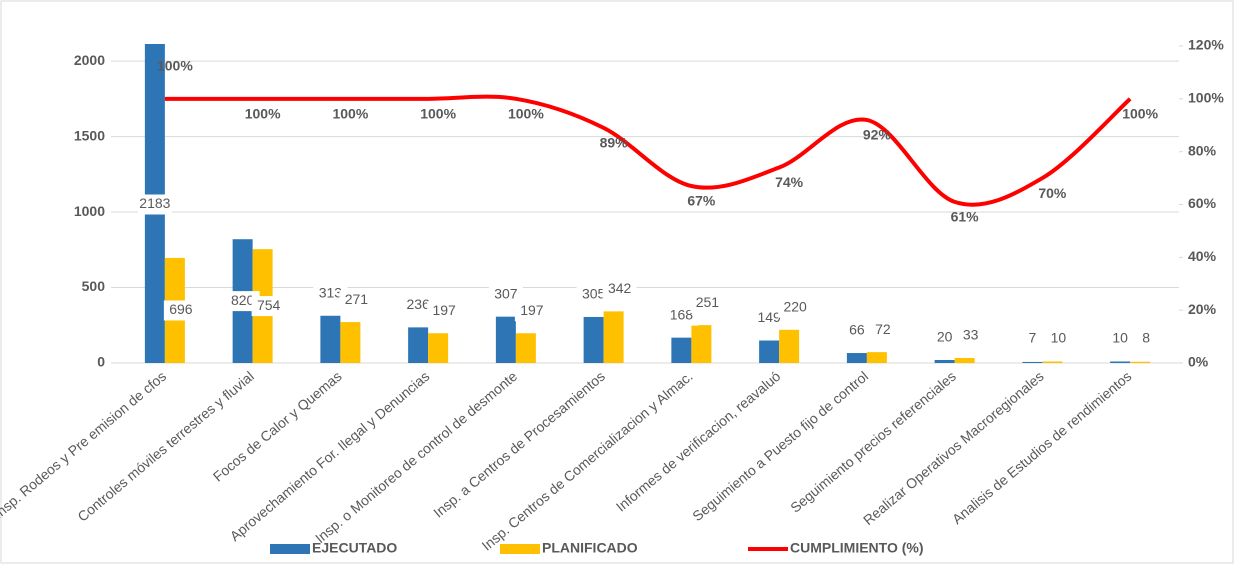  Describe the element at coordinates (614, 143) in the screenshot. I see `line-label: 89%` at that location.